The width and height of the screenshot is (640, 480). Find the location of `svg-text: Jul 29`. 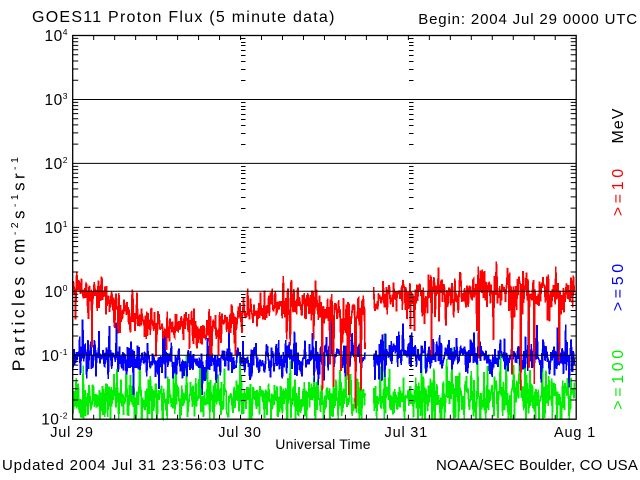

svg-text: Jul 29 is located at coordinates (72, 433).